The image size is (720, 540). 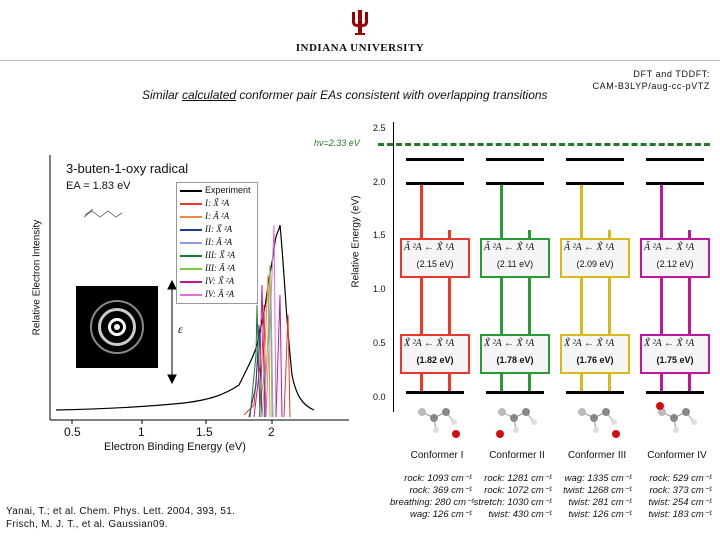 What do you see at coordinates (337, 143) in the screenshot?
I see `hv-label: hν=2.33 eV` at bounding box center [337, 143].